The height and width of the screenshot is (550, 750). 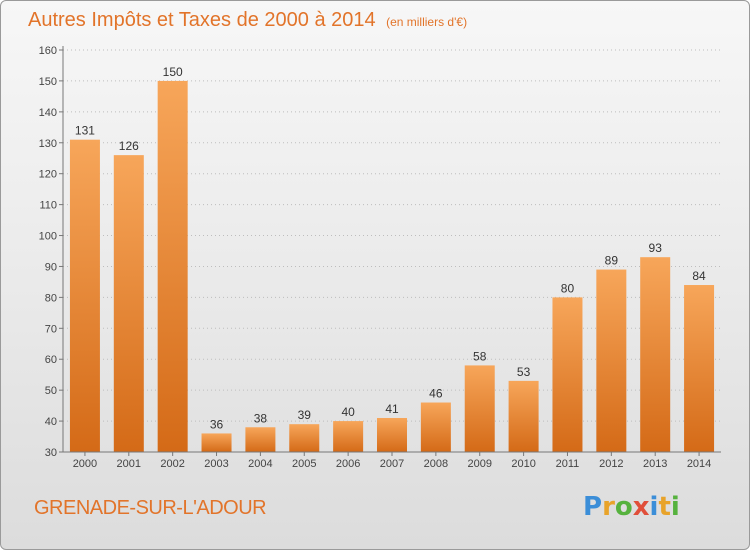 What do you see at coordinates (48, 175) in the screenshot?
I see `y-tick-label: 120` at bounding box center [48, 175].